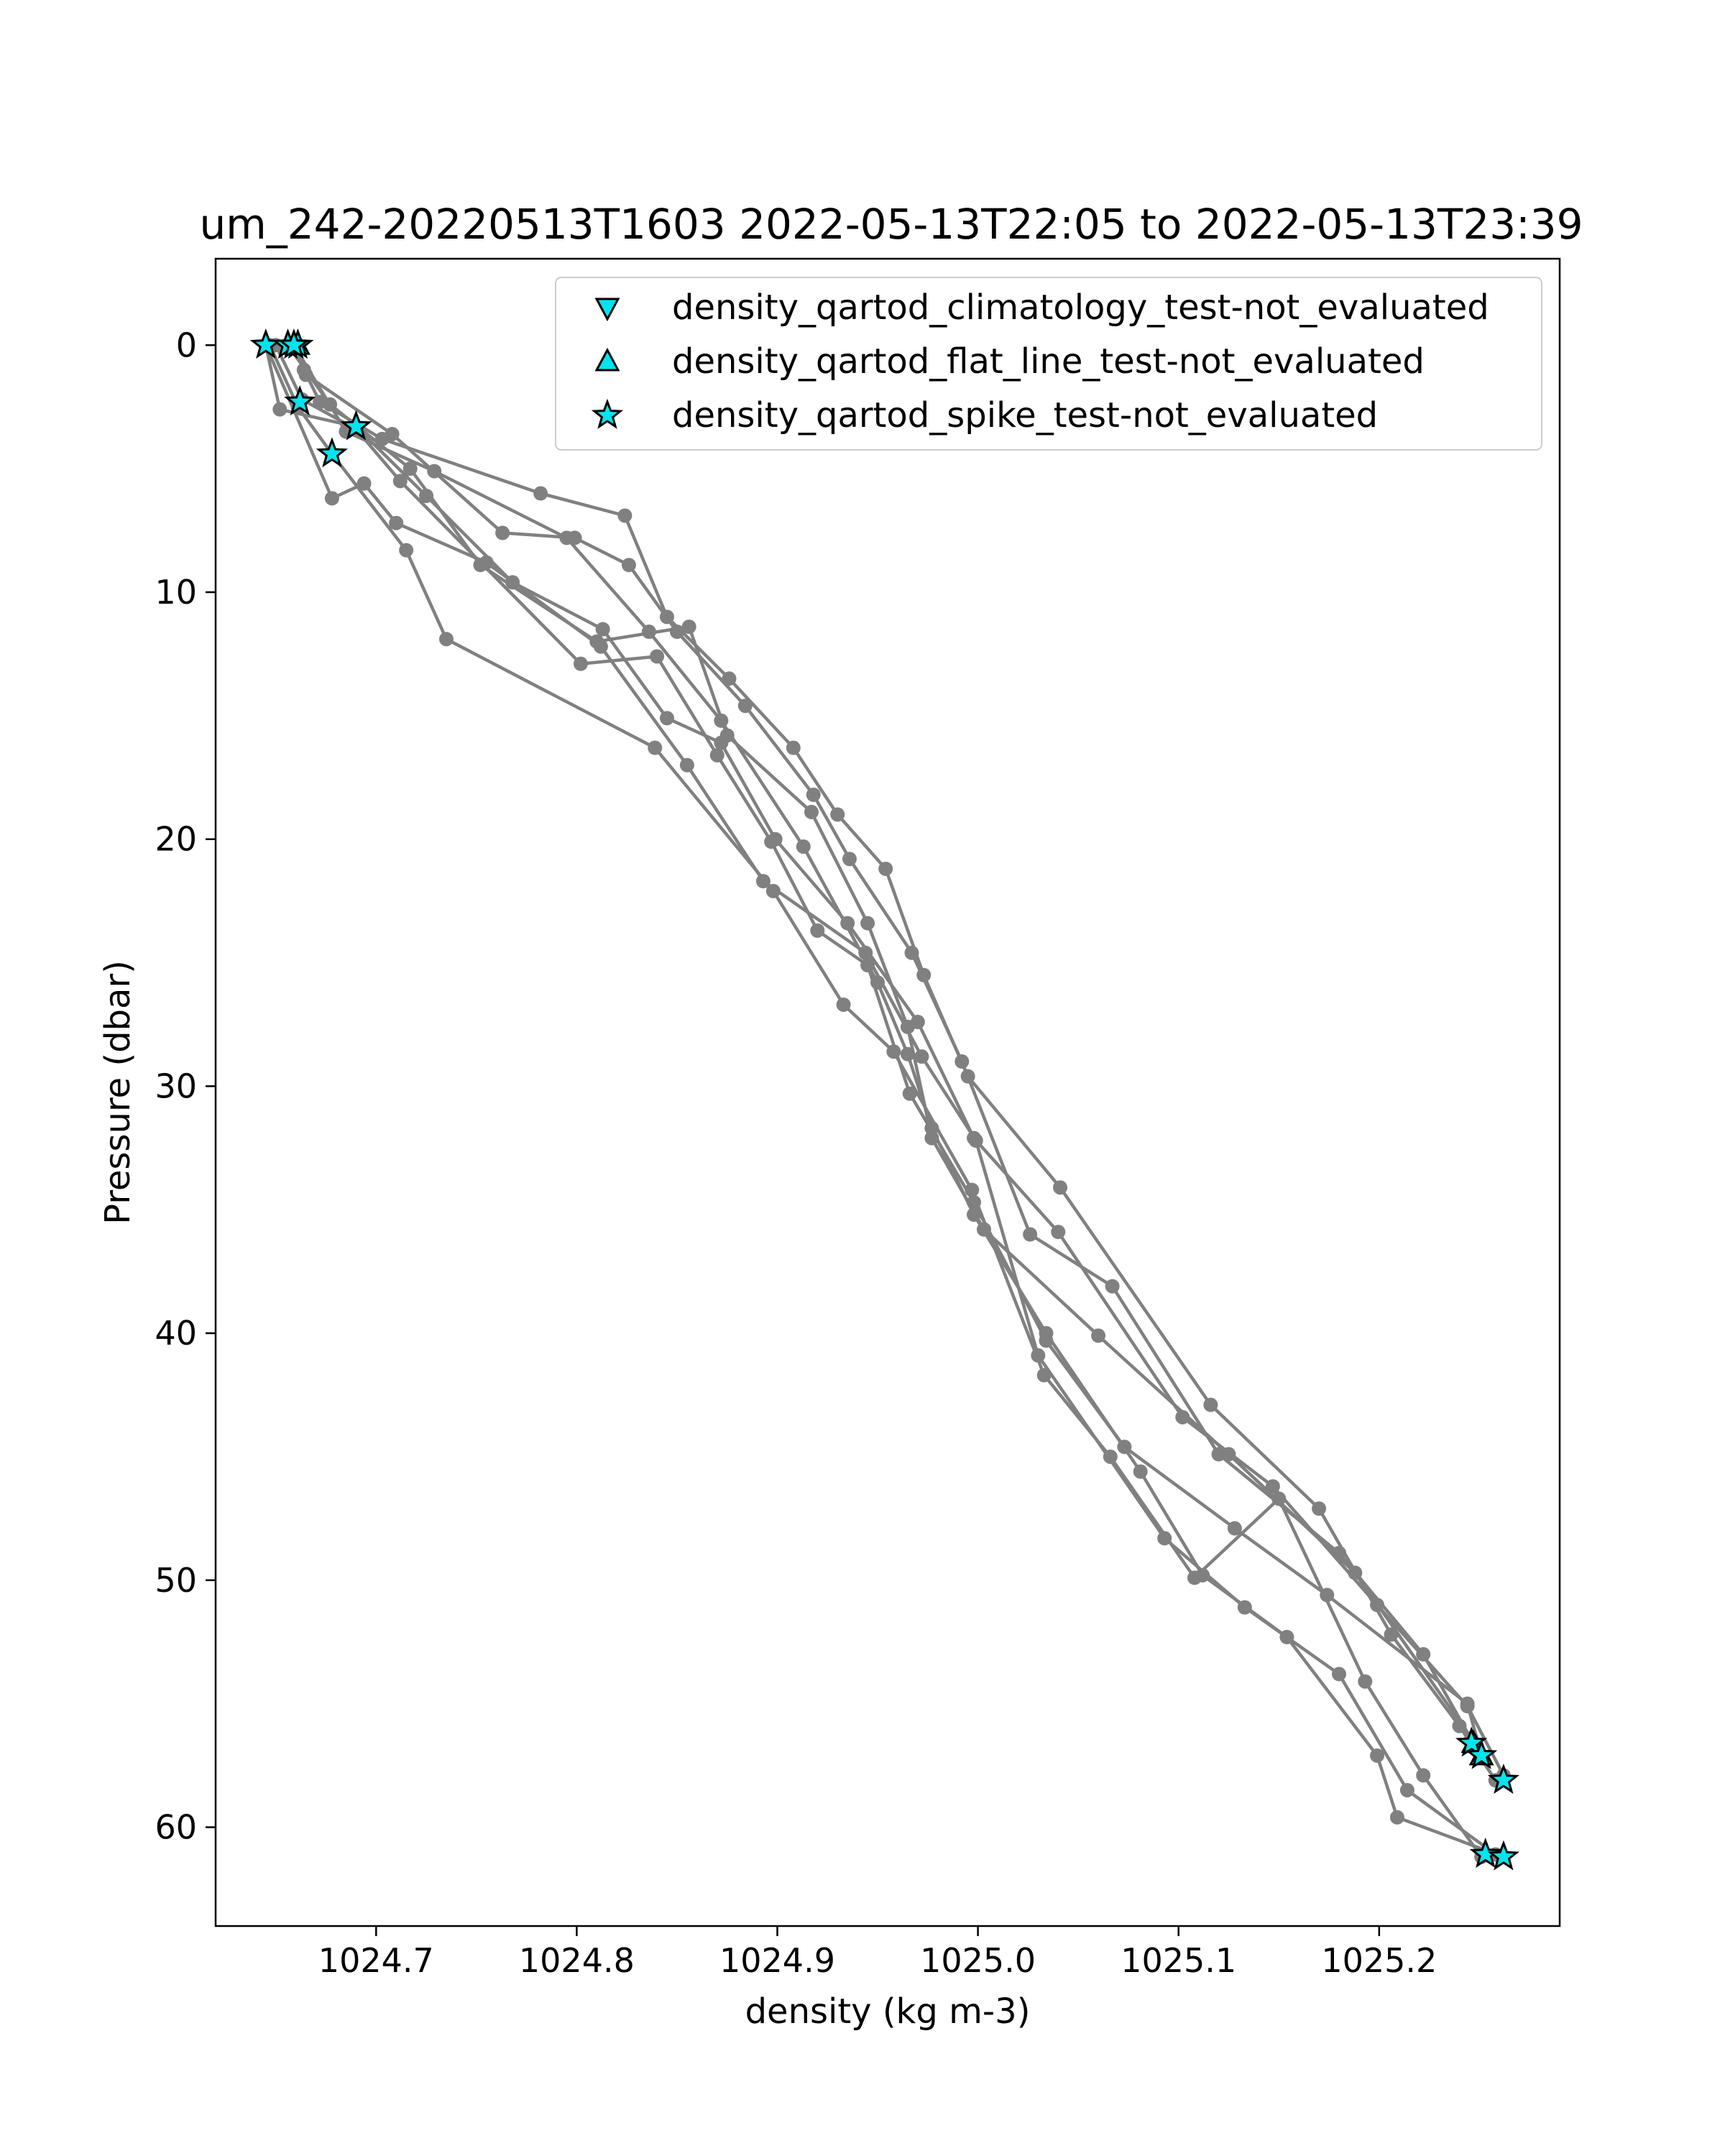 The image size is (1725, 2156). Describe the element at coordinates (607, 310) in the screenshot. I see `legend-marker-triangle-down` at that location.